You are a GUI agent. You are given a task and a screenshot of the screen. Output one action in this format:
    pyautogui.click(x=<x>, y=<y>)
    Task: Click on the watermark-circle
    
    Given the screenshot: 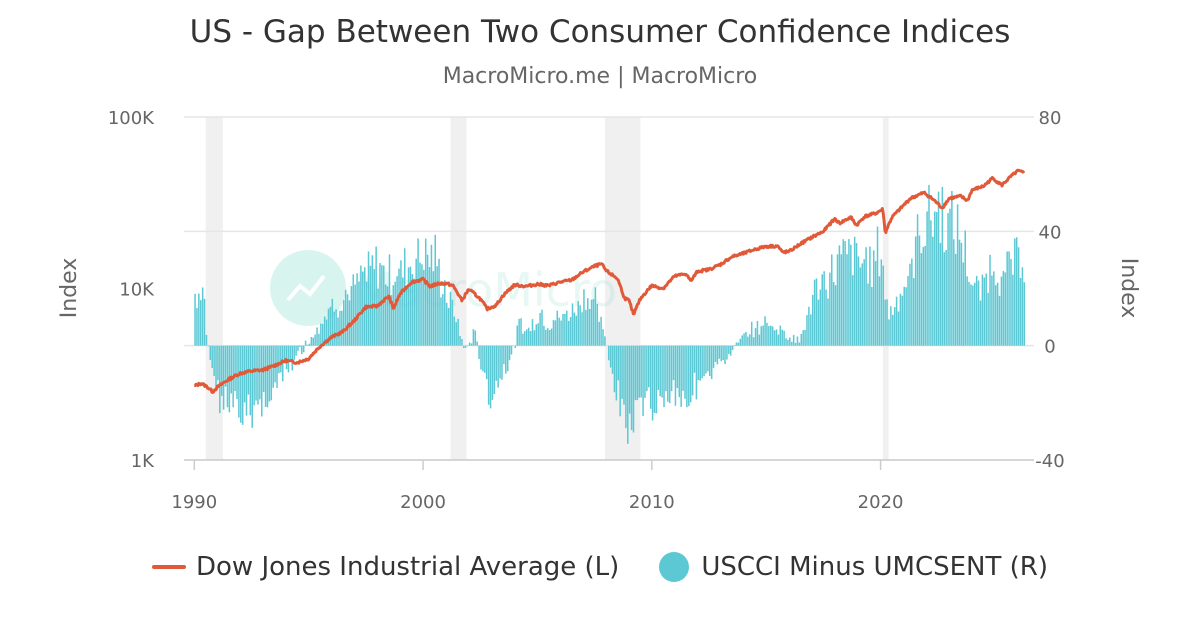 What is the action you would take?
    pyautogui.click(x=308, y=288)
    